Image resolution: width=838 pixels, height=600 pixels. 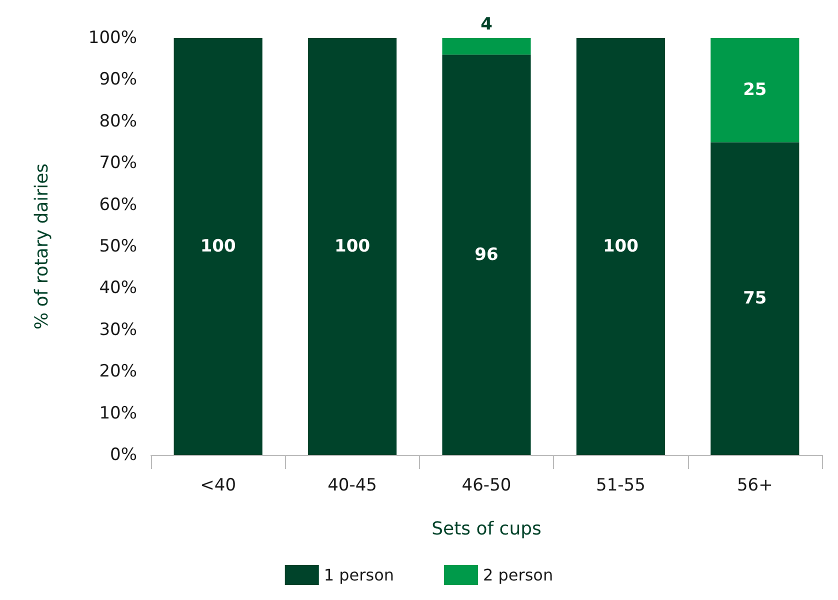 What do you see at coordinates (118, 288) in the screenshot?
I see `y-tick-label: 40%` at bounding box center [118, 288].